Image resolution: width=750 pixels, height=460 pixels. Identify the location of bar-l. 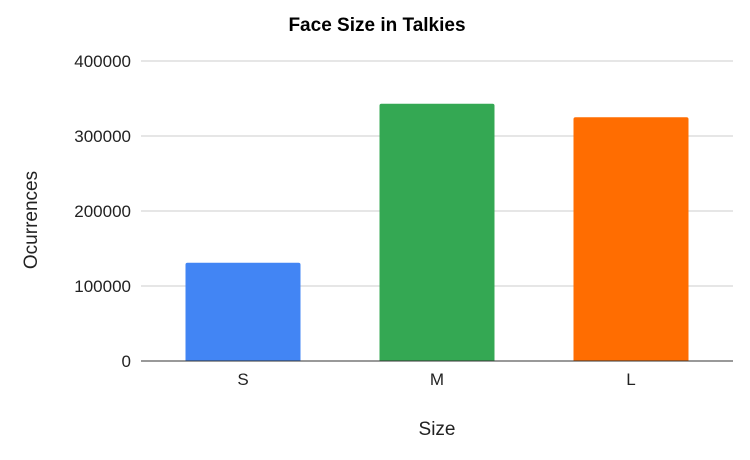
(631, 239).